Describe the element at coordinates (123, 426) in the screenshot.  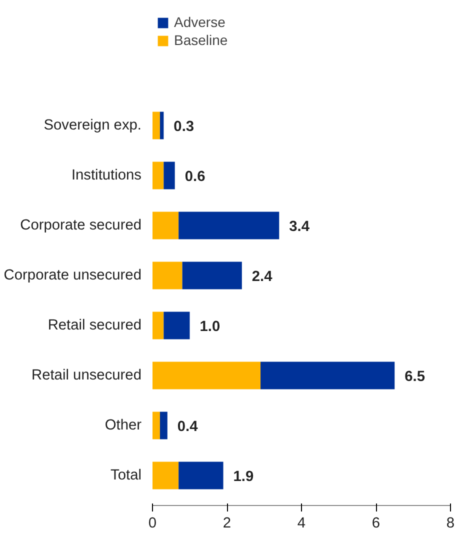
I see `y-tick-label: Other` at that location.